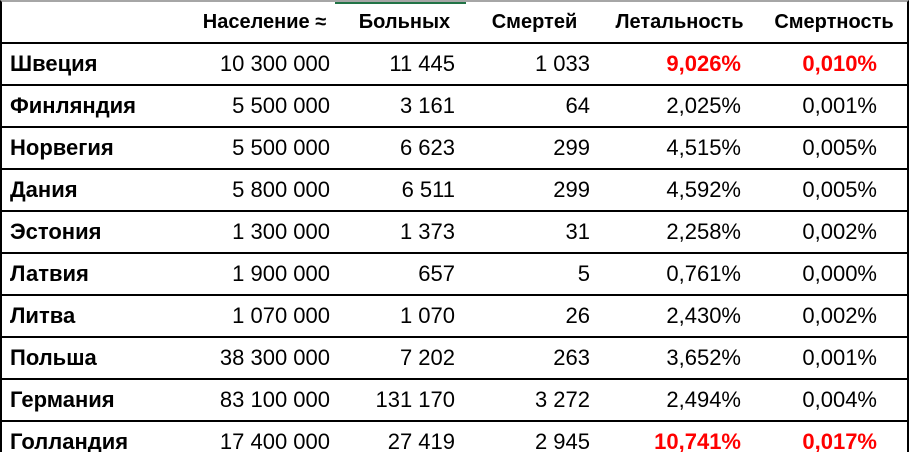 The width and height of the screenshot is (909, 452). What do you see at coordinates (679, 232) in the screenshot?
I see `cell-lethality: 2,258%` at bounding box center [679, 232].